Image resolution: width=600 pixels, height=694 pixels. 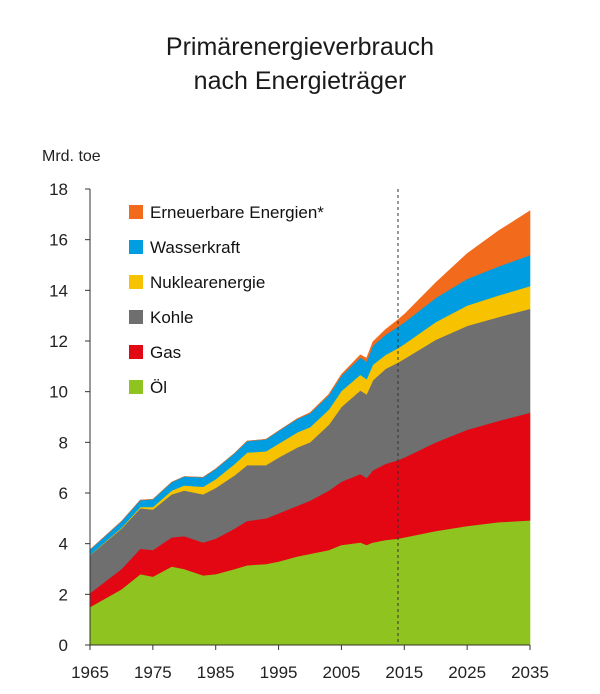 I want to click on legend-label: Öl, so click(x=158, y=387).